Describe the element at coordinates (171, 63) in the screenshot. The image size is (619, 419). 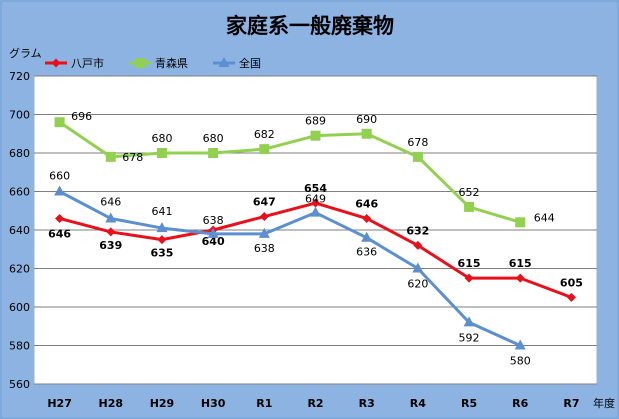
I see `legend-label: 青森県` at that location.